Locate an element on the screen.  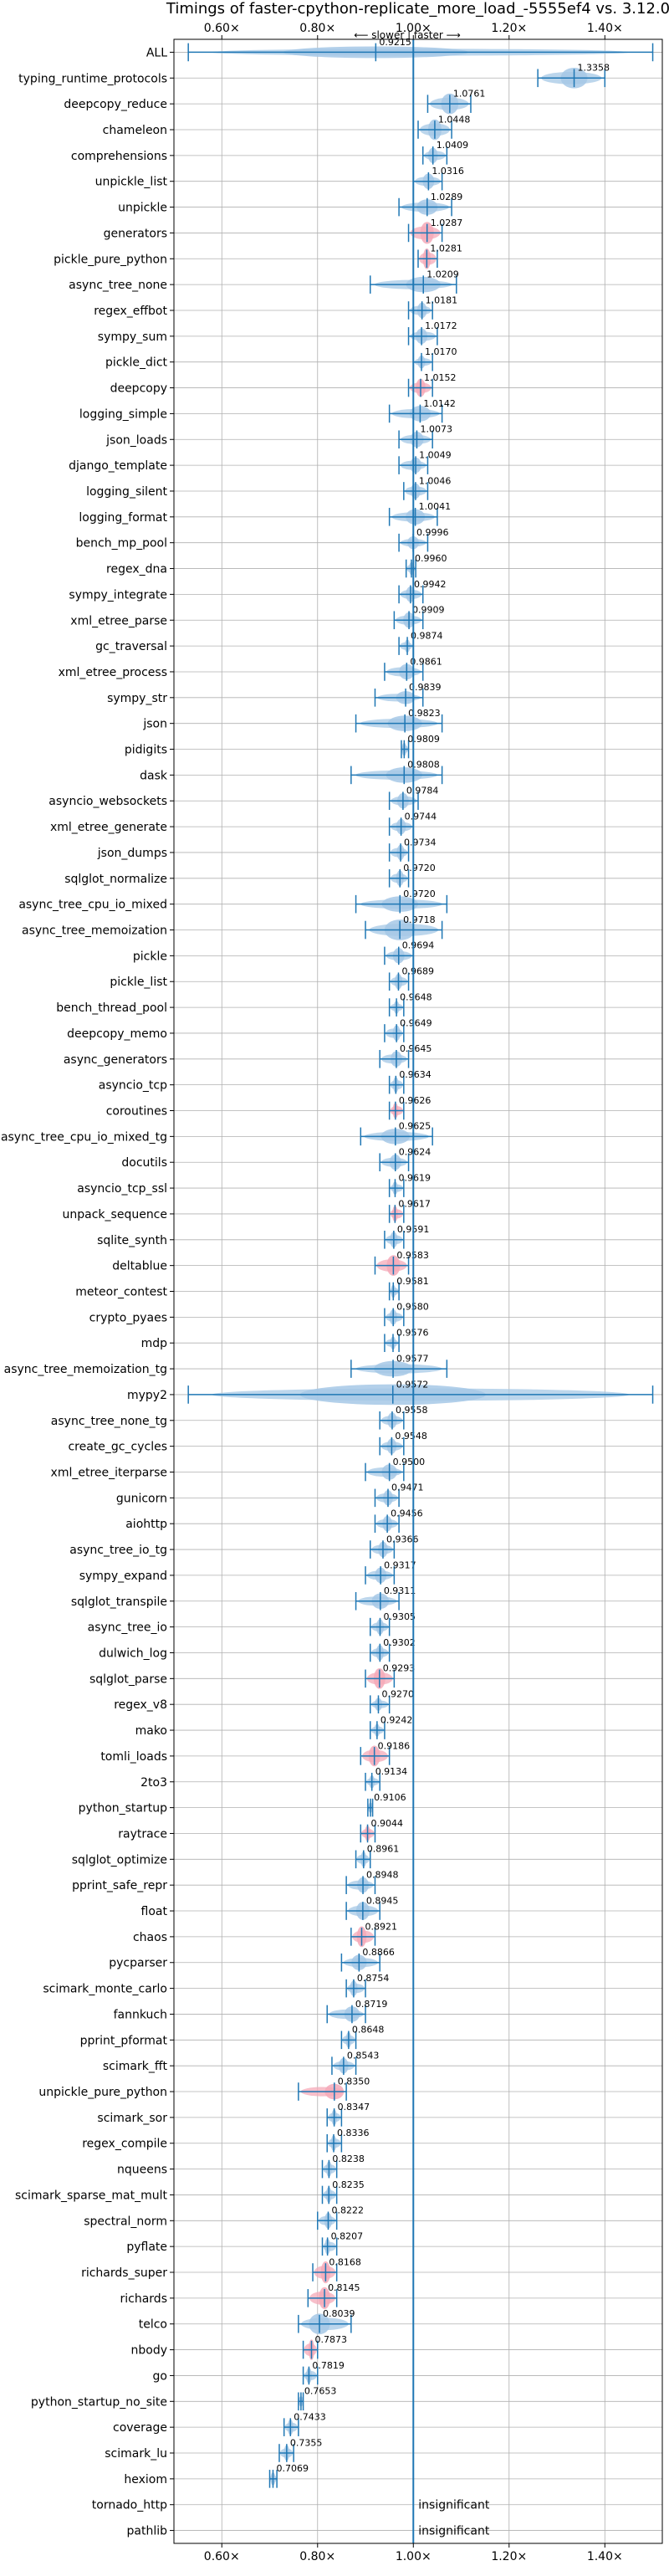
benchmark-label: sqlglot_parse is located at coordinates (128, 1679).